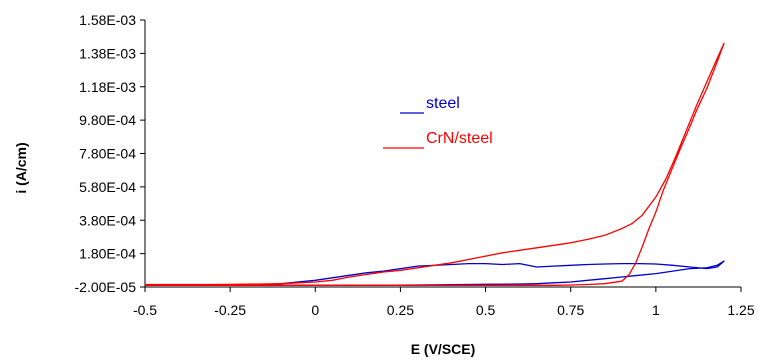 This screenshot has width=774, height=360. Describe the element at coordinates (459, 138) in the screenshot. I see `legend-label: CrN/steel` at that location.